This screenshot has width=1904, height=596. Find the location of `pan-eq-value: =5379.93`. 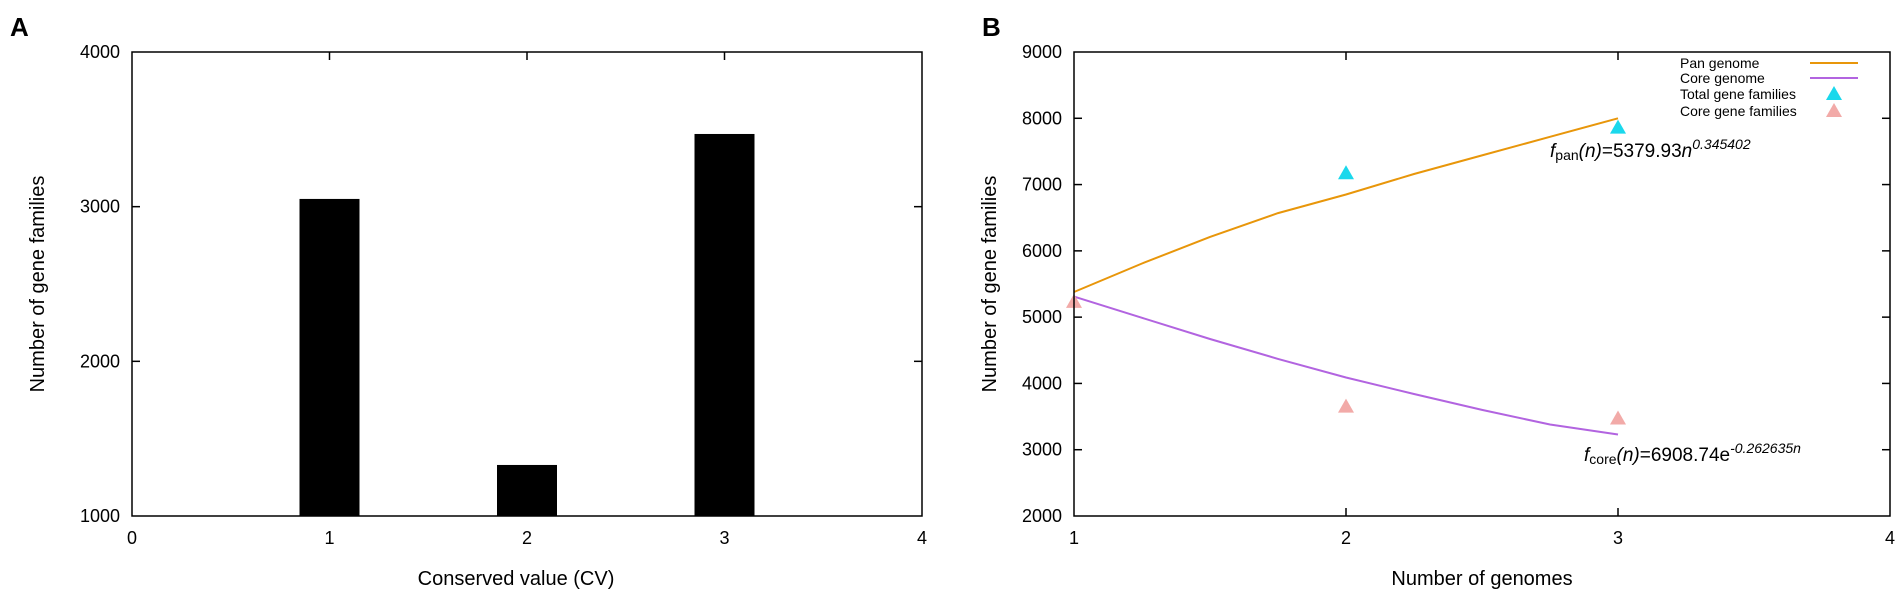

pan-eq-value: =5379.93 is located at coordinates (1642, 151).